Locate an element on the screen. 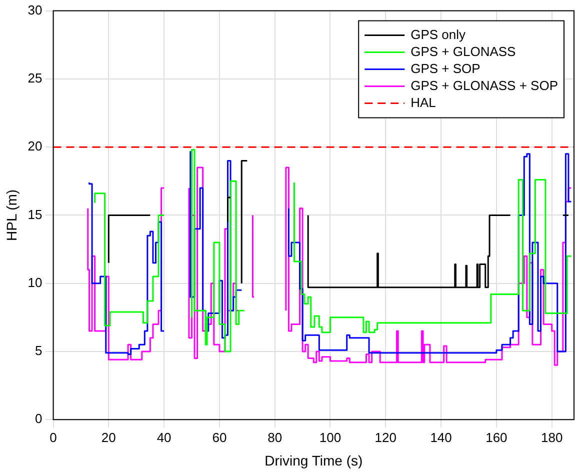 The width and height of the screenshot is (576, 474). y-tick-label: 30 is located at coordinates (35, 10).